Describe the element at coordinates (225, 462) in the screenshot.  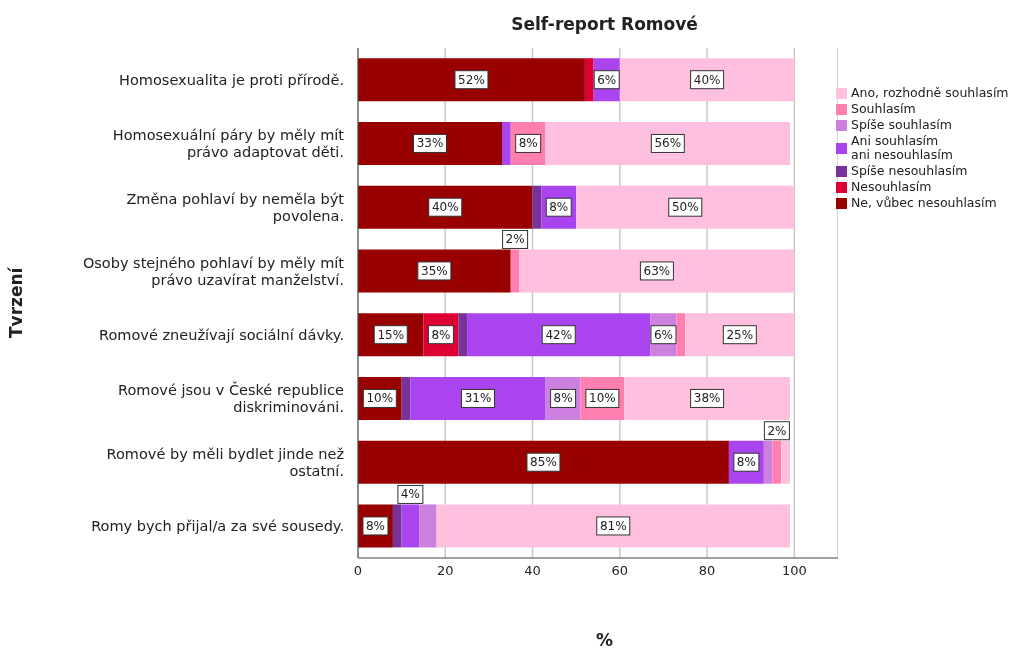
I see `y-tick-label: Romové by měli bydlet jinde než ostatní.` at that location.